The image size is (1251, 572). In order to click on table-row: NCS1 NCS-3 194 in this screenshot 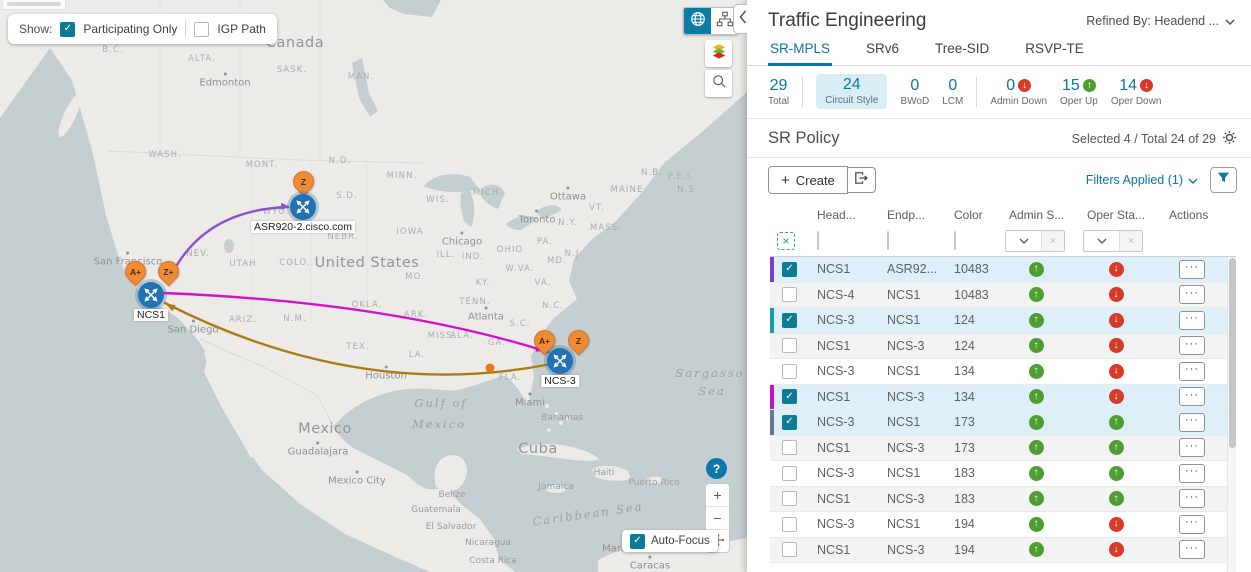, I will do `click(1003, 550)`.